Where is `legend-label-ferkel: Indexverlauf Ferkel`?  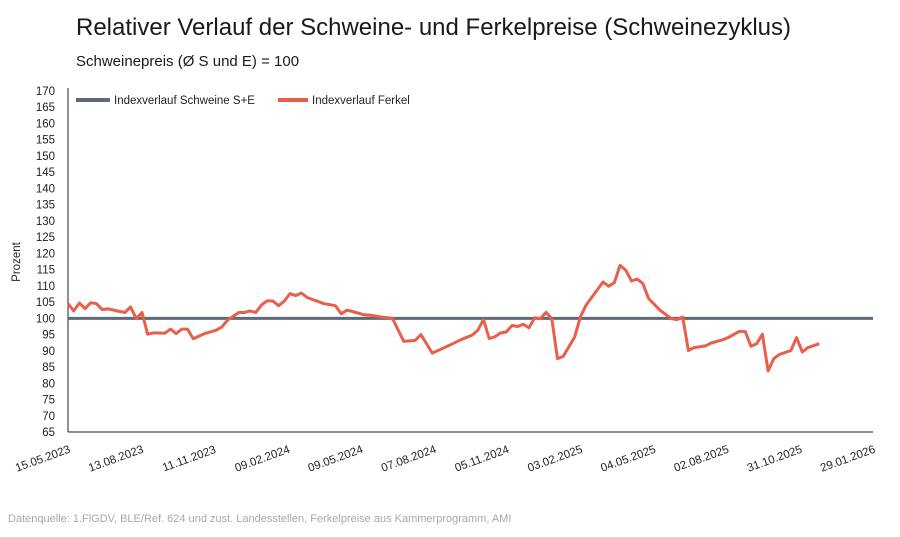
legend-label-ferkel: Indexverlauf Ferkel is located at coordinates (361, 101).